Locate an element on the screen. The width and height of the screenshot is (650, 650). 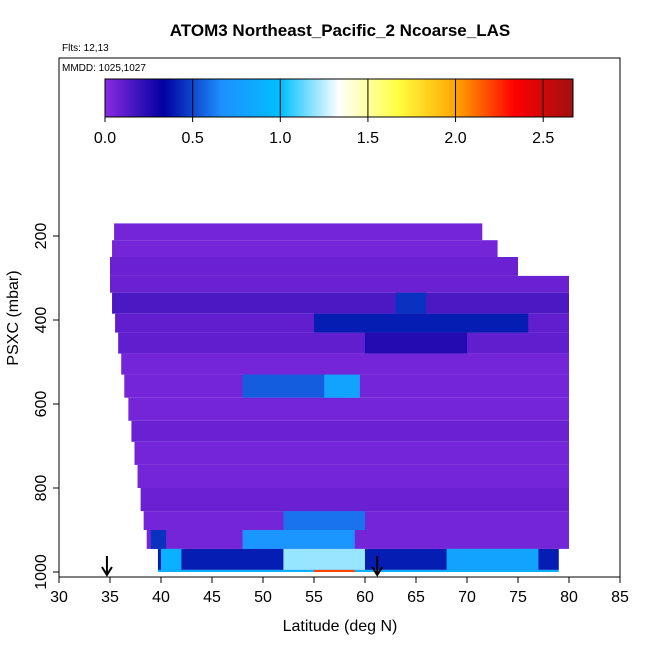
colorbar: 0.0 0.5 1.0 1.5 2.0 2.5 is located at coordinates (334, 112).